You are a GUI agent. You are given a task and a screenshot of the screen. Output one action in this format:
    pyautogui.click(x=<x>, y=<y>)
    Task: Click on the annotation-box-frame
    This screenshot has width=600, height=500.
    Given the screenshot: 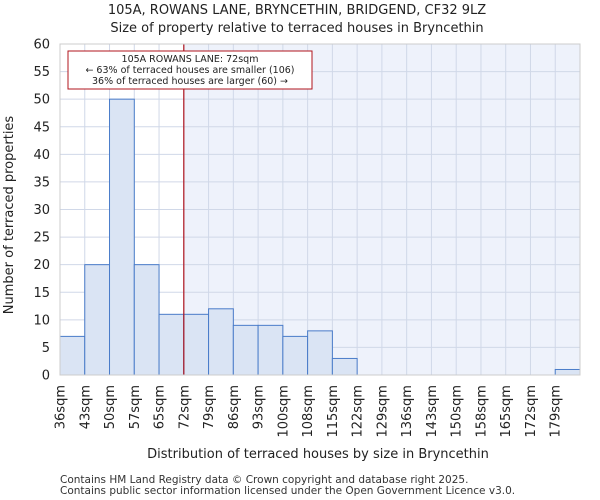 What is the action you would take?
    pyautogui.click(x=190, y=70)
    